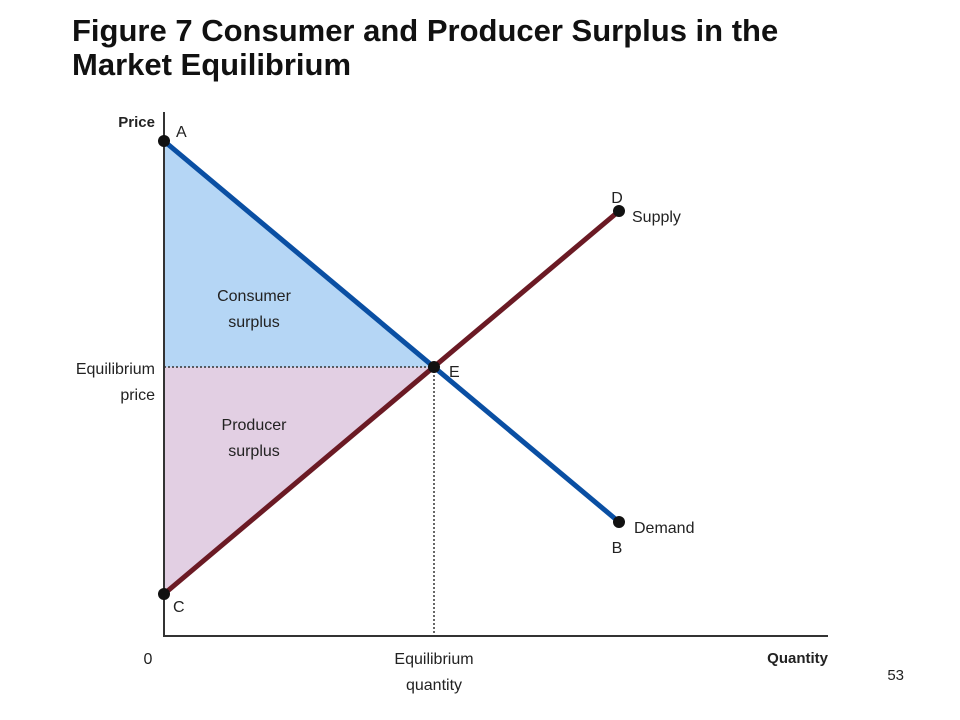 The height and width of the screenshot is (720, 960). Describe the element at coordinates (656, 217) in the screenshot. I see `supply-curve-label: Supply` at that location.